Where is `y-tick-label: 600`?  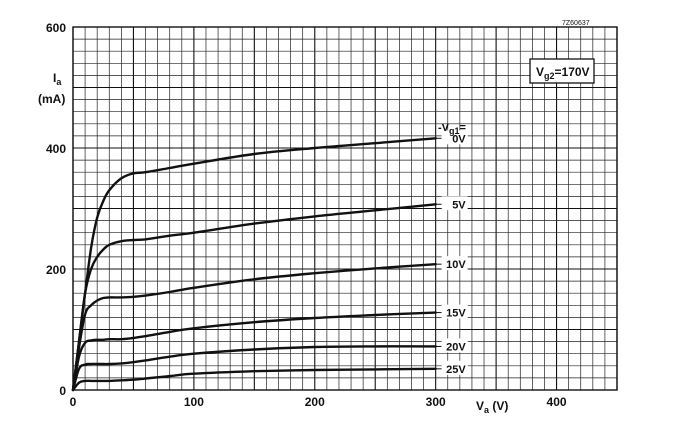 y-tick-label: 600 is located at coordinates (56, 28).